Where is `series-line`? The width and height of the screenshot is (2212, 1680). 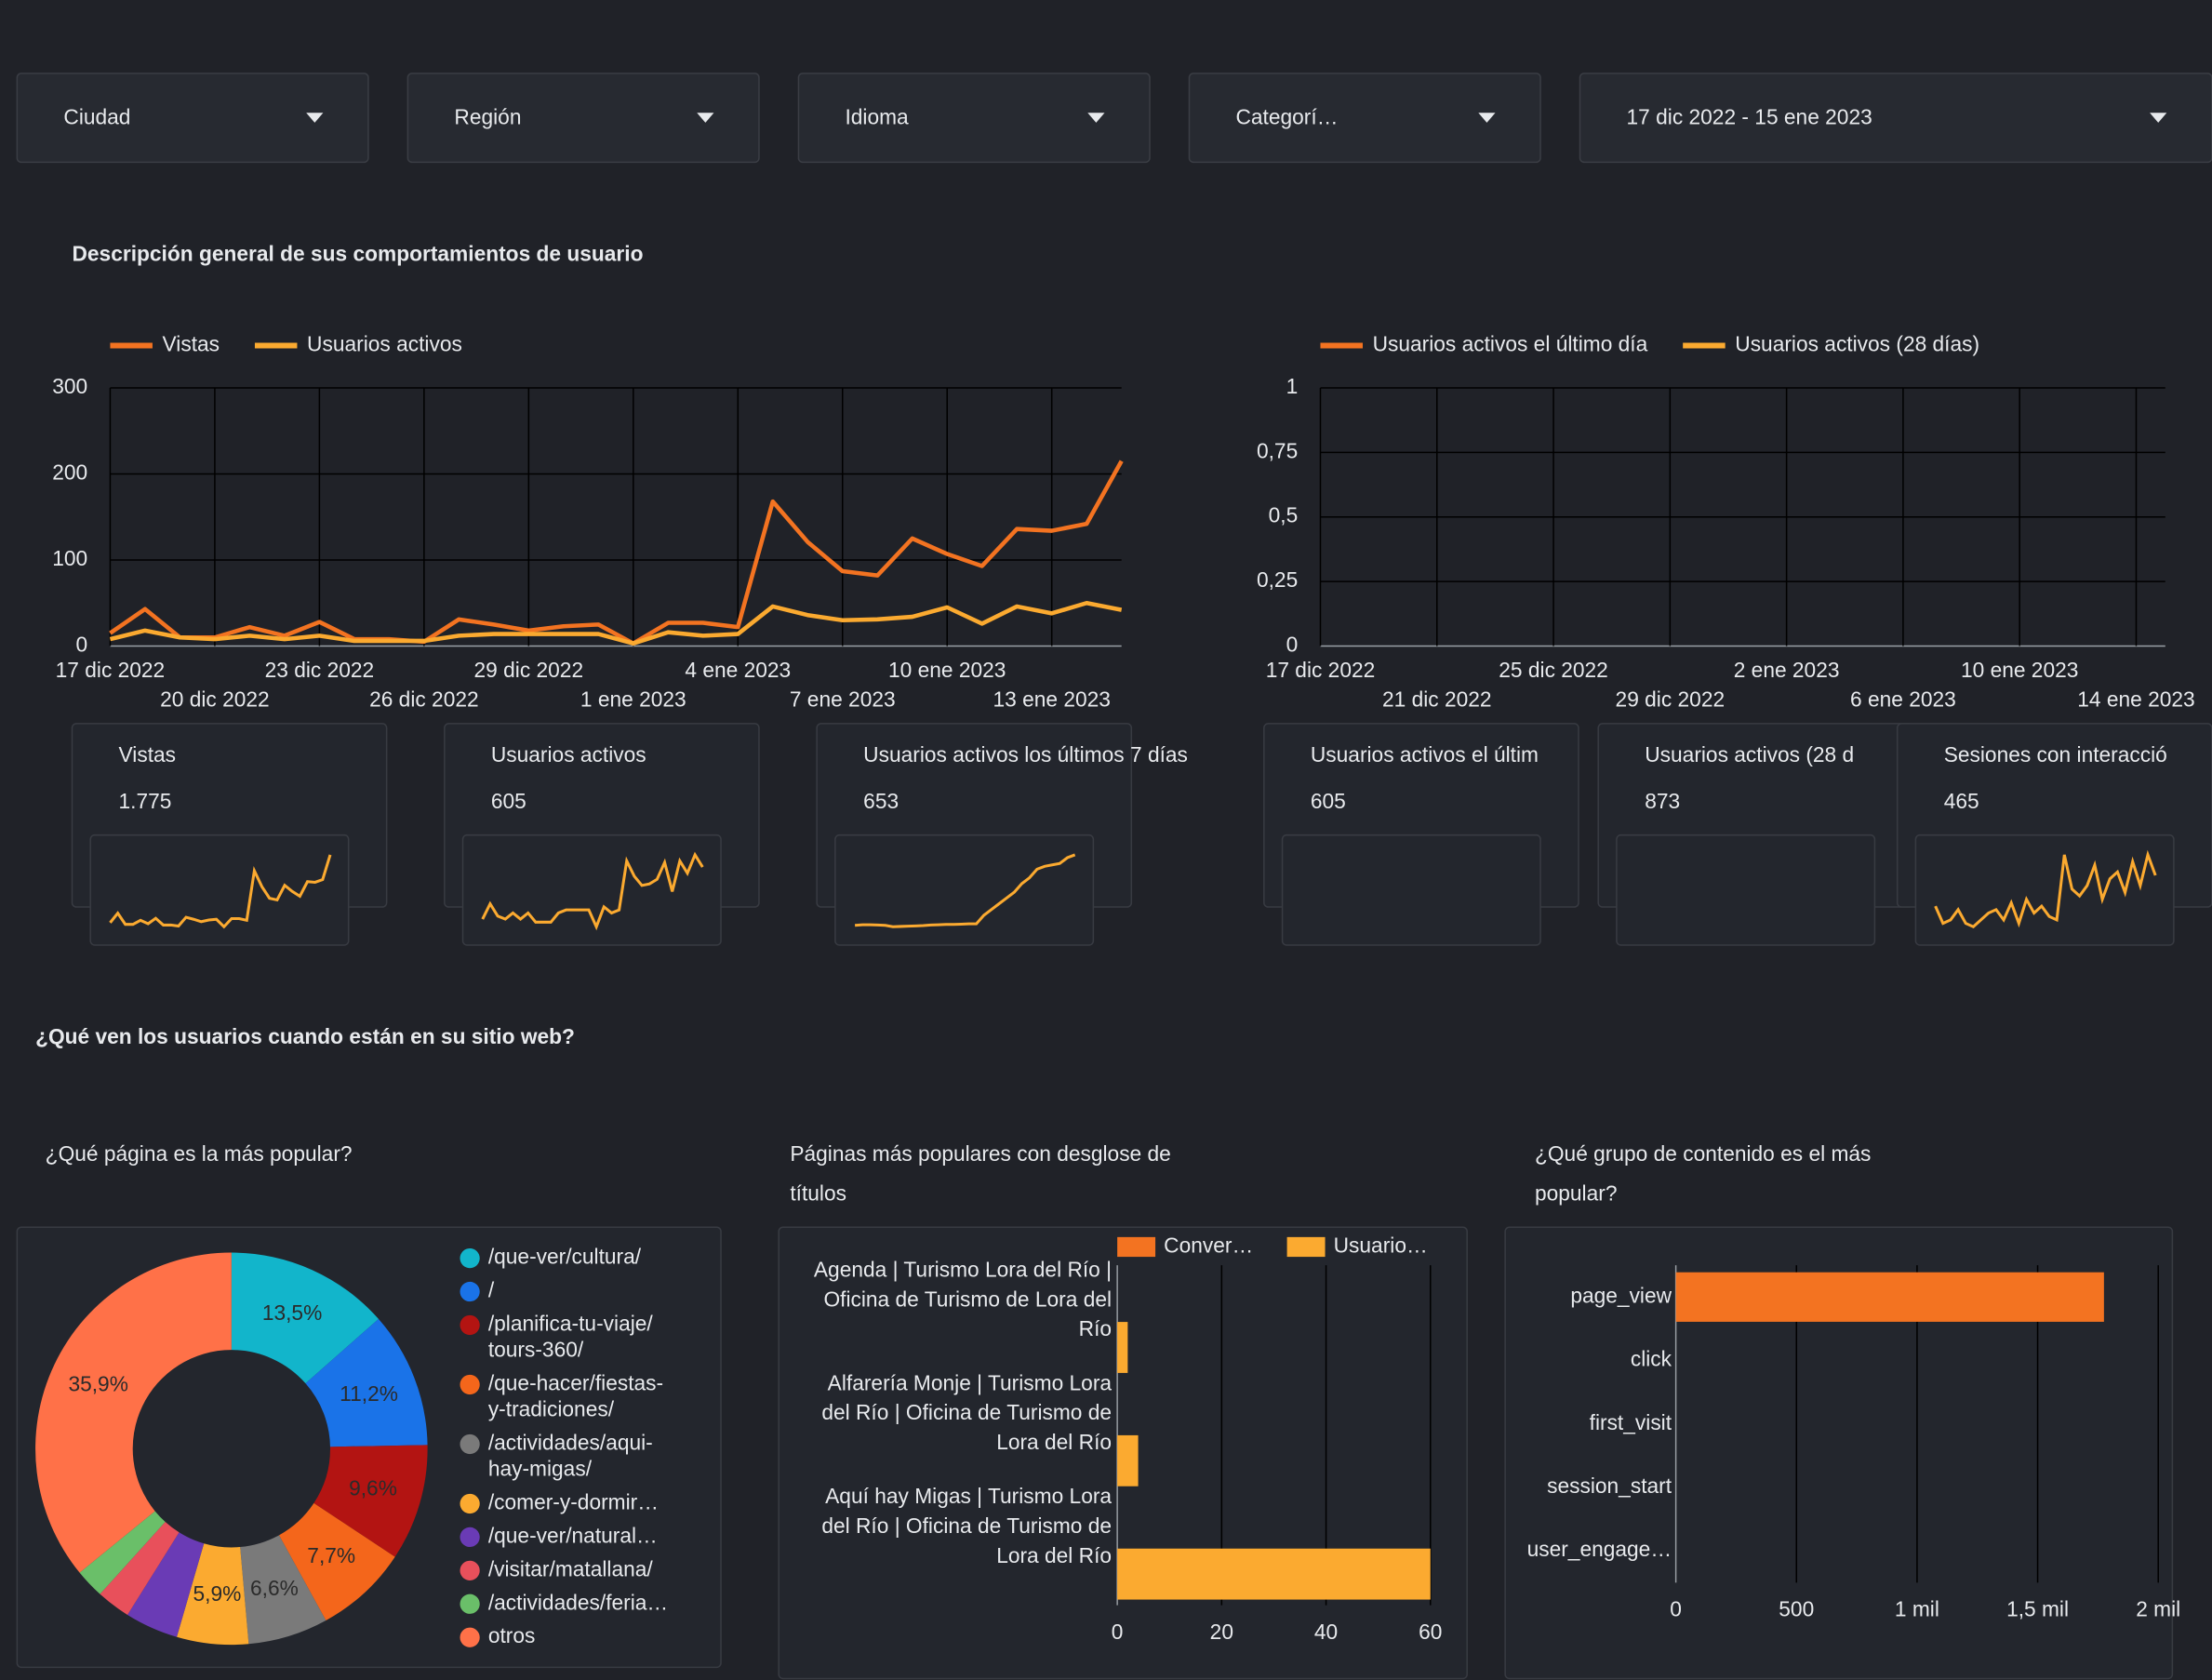 series-line is located at coordinates (617, 553).